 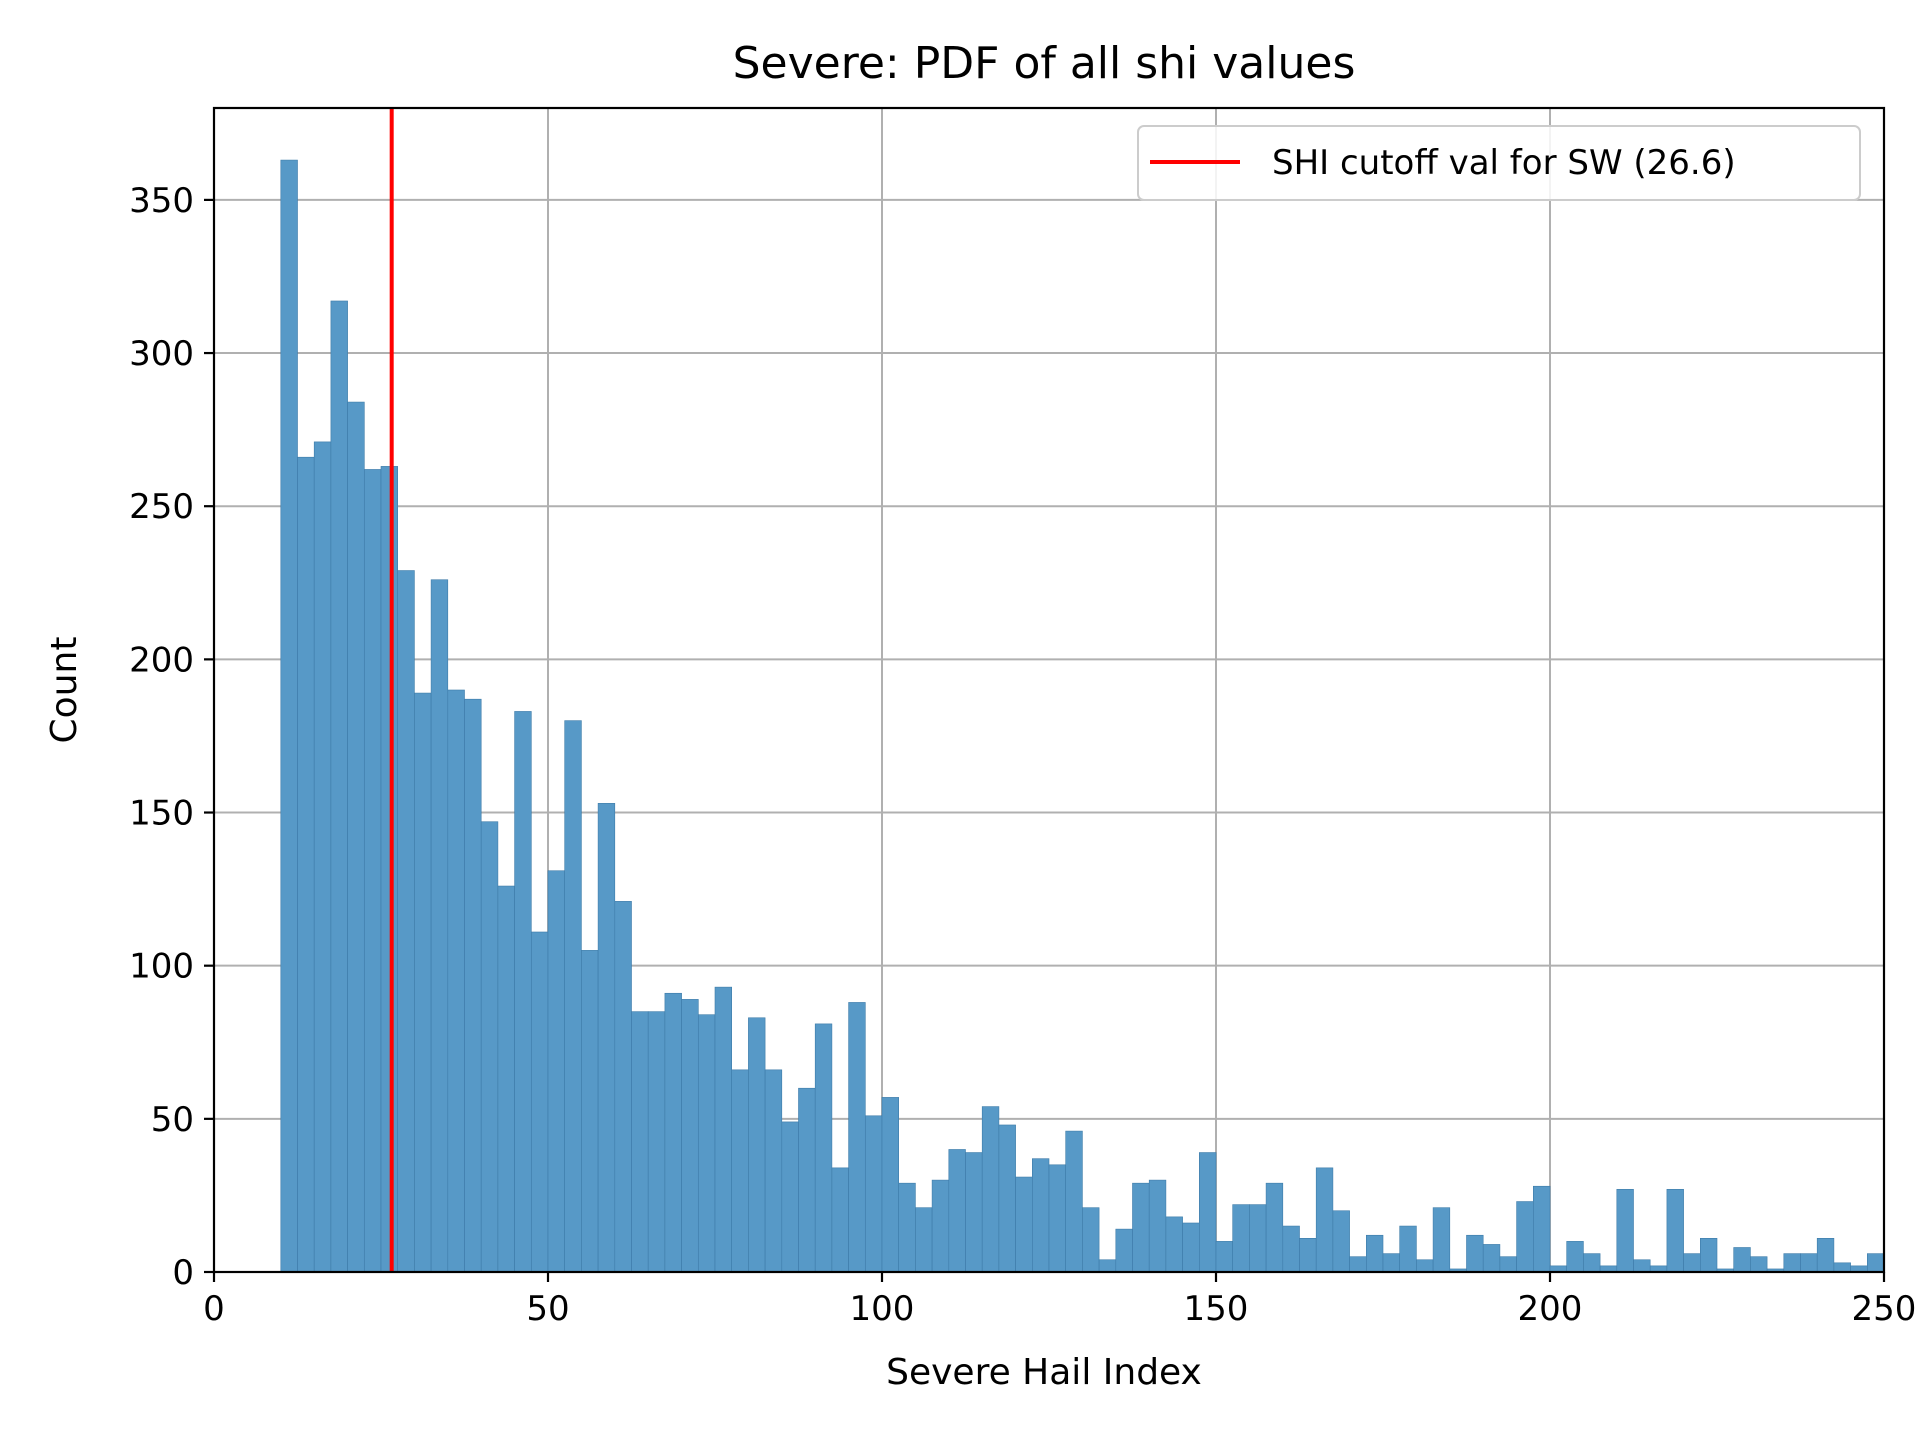 What do you see at coordinates (161, 201) in the screenshot?
I see `y-tick-label: 350` at bounding box center [161, 201].